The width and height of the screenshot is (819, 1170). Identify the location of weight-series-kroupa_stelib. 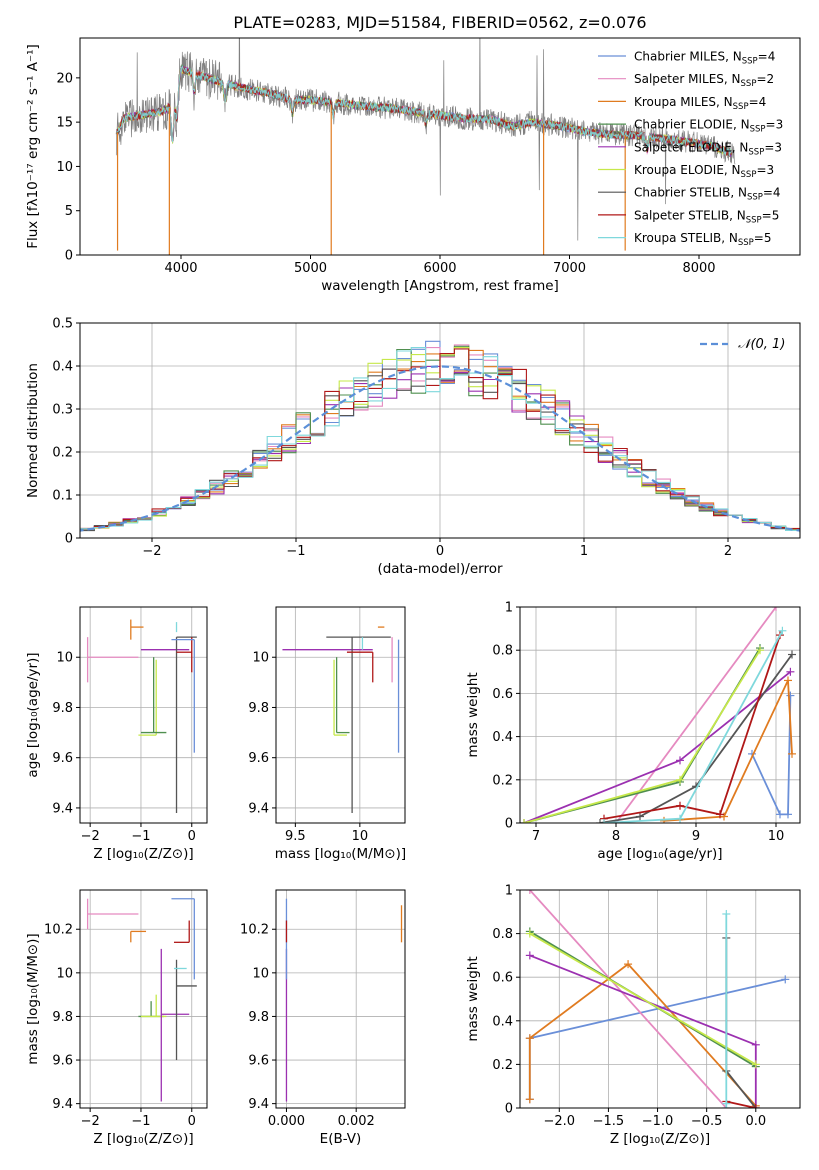
(726, 1008).